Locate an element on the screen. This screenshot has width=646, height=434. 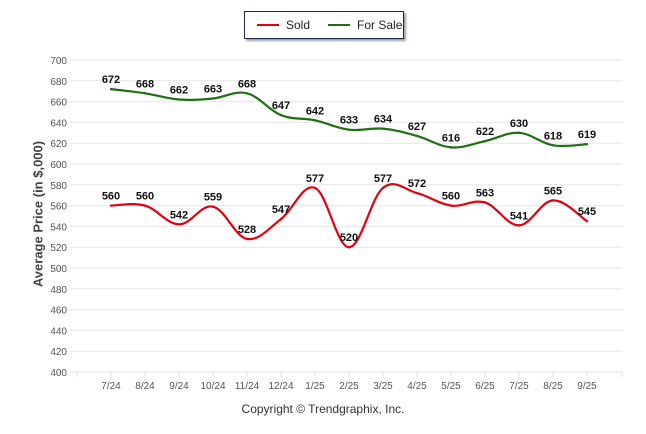
data-label-for-sale: 662 is located at coordinates (179, 91).